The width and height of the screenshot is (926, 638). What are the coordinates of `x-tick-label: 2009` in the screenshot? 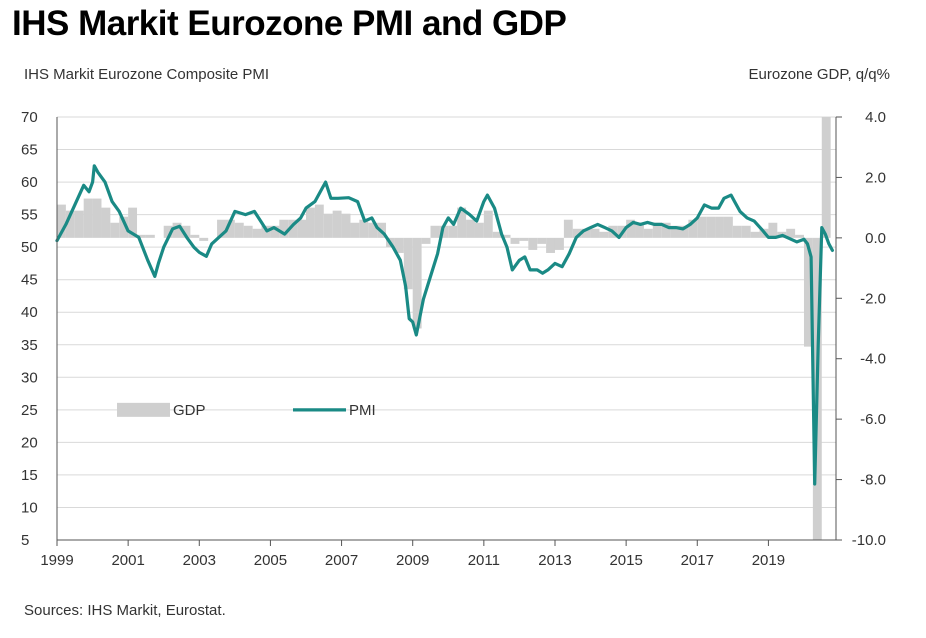 It's located at (412, 560).